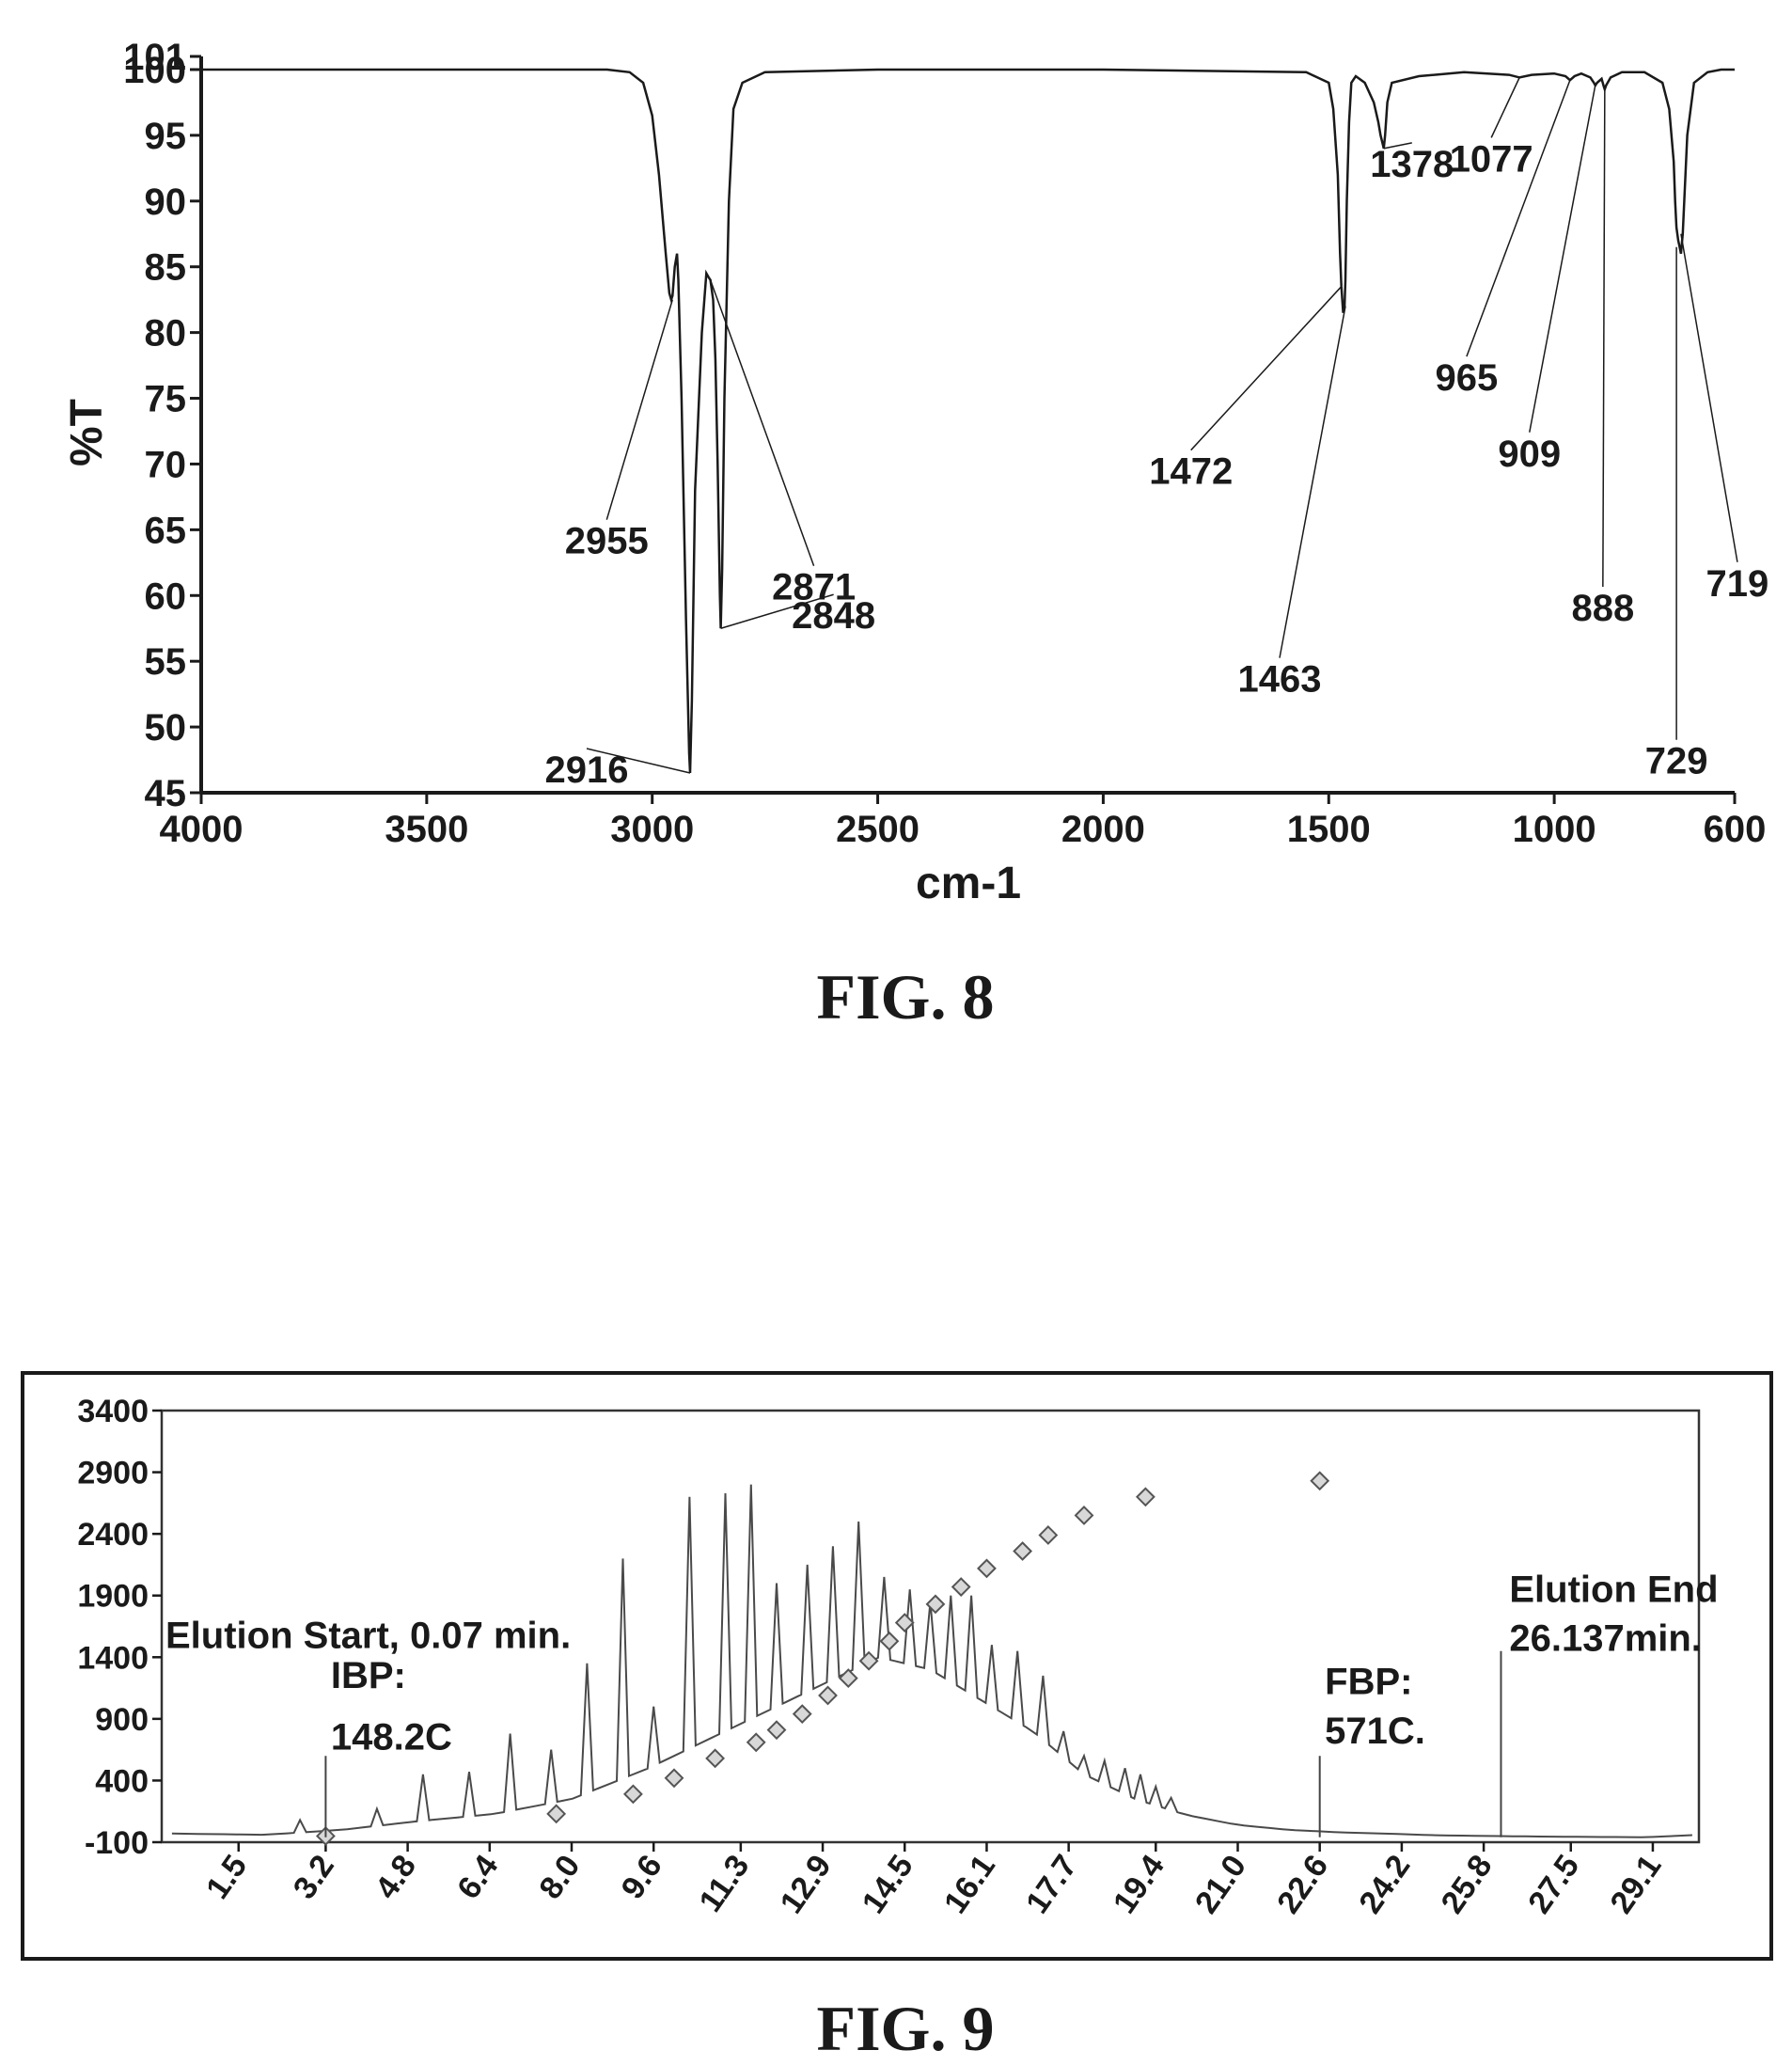  What do you see at coordinates (888, 1884) in the screenshot?
I see `fig9-x-tick-label: 14.5` at bounding box center [888, 1884].